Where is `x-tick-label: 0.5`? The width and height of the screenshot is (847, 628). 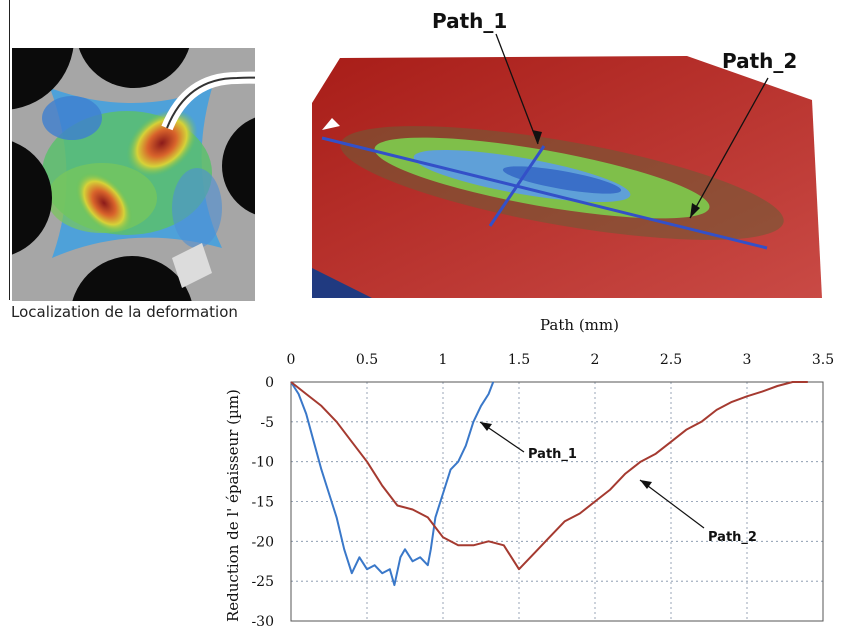 x-tick-label: 0.5 is located at coordinates (367, 360).